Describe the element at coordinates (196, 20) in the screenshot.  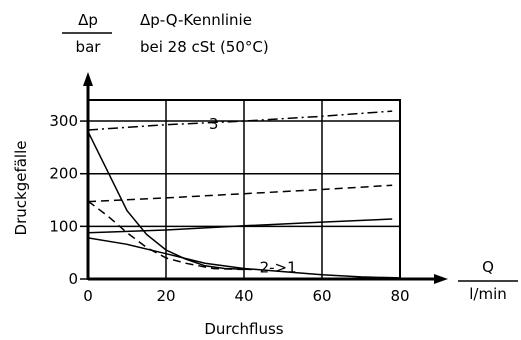
I see `chart-title: Δp-Q-Kennlinie` at that location.